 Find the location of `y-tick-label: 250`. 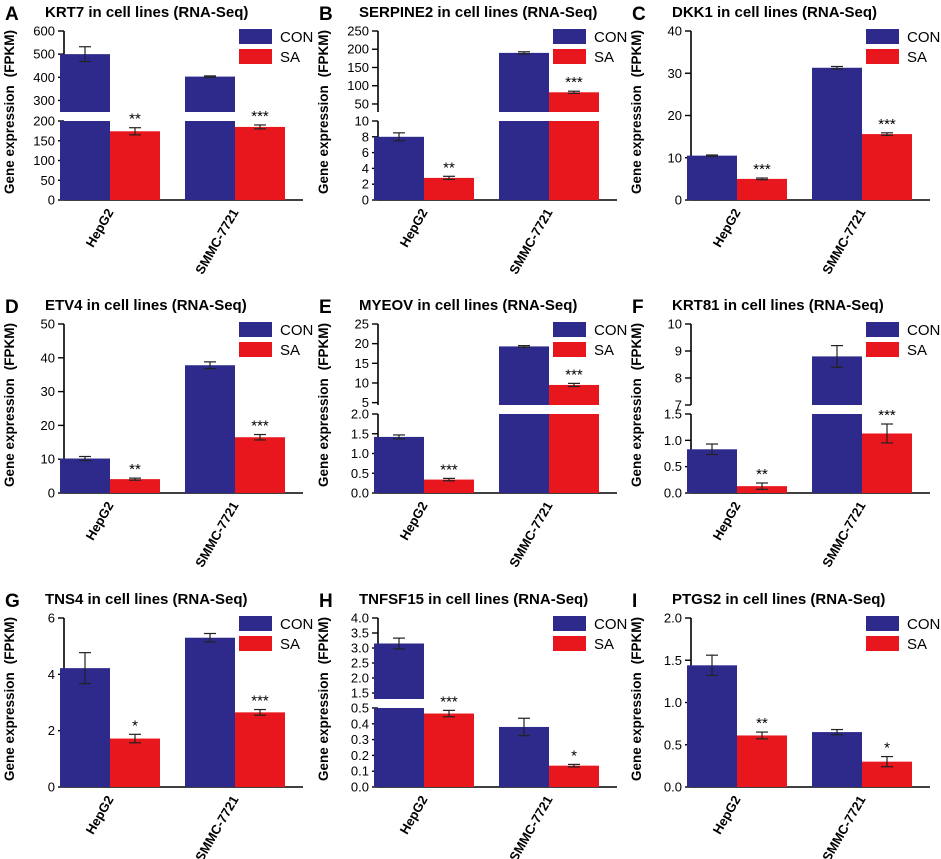

y-tick-label: 250 is located at coordinates (358, 31).